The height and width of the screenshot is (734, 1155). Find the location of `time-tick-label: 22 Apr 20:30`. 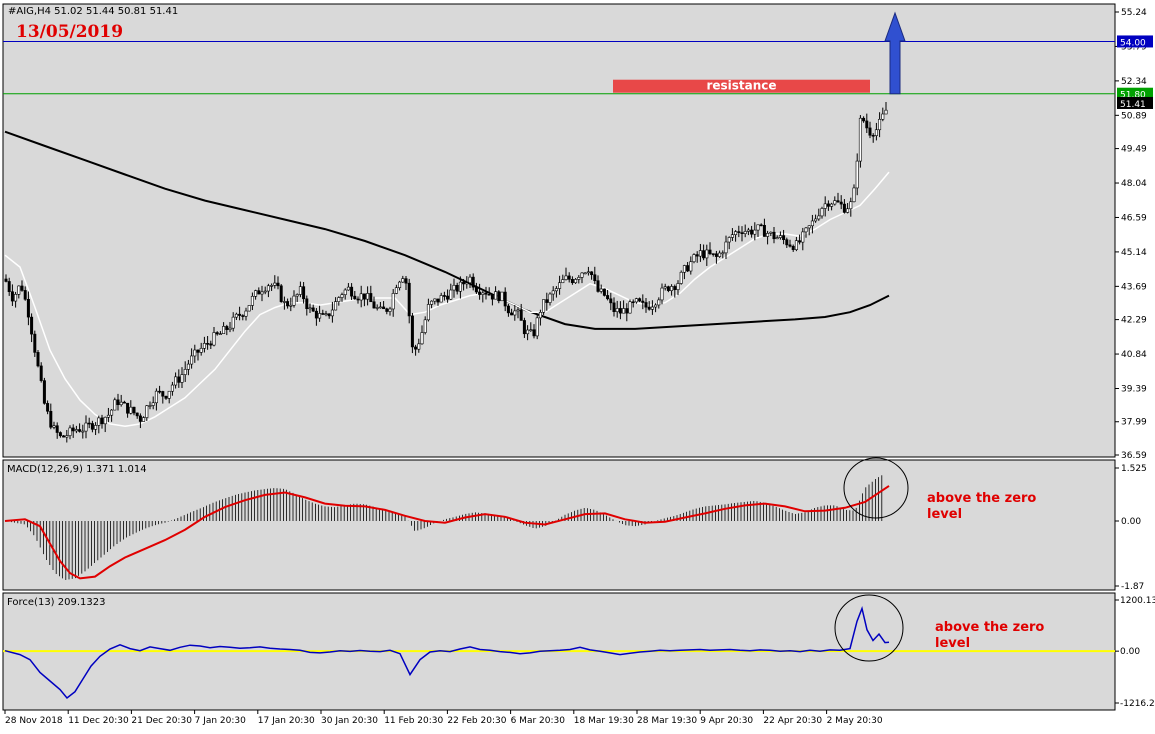

time-tick-label: 22 Apr 20:30 is located at coordinates (792, 721).